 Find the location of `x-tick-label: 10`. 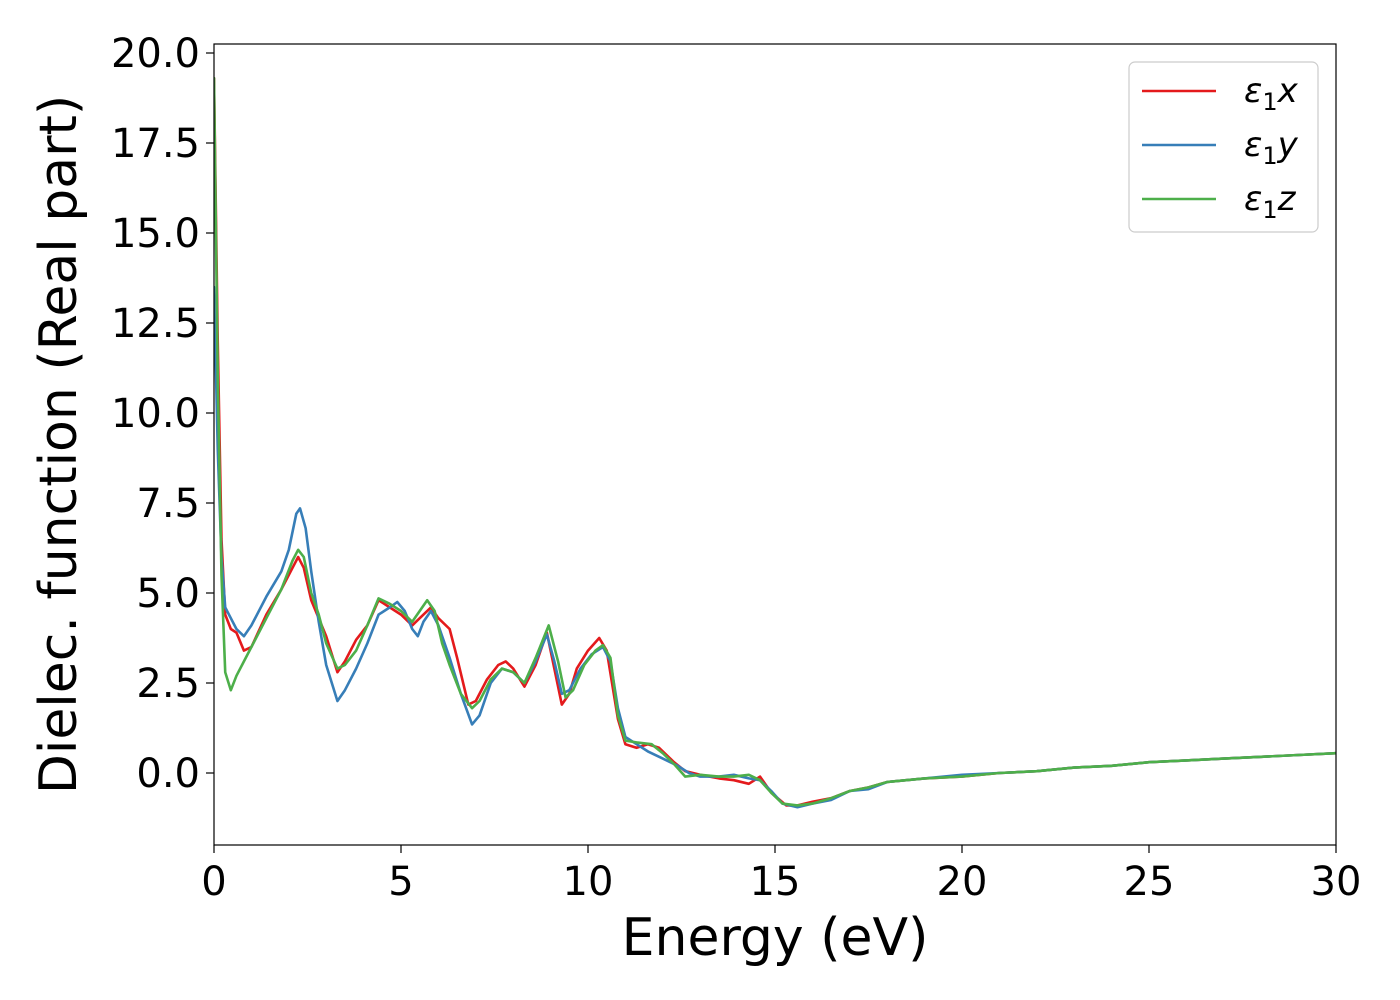

x-tick-label: 10 is located at coordinates (588, 882).